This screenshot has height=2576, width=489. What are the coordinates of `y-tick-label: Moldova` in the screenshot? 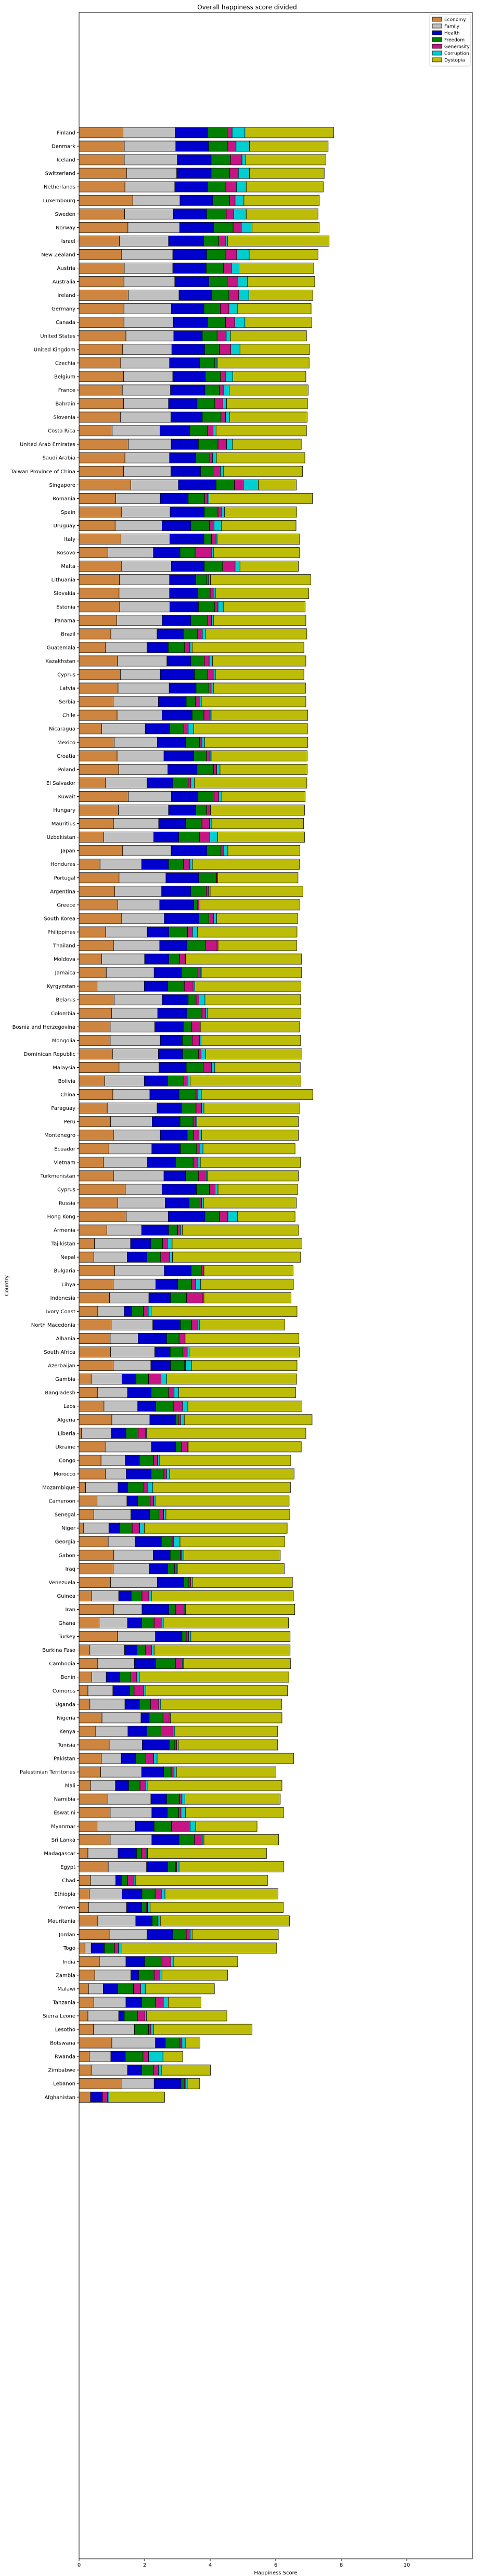 It's located at (64, 960).